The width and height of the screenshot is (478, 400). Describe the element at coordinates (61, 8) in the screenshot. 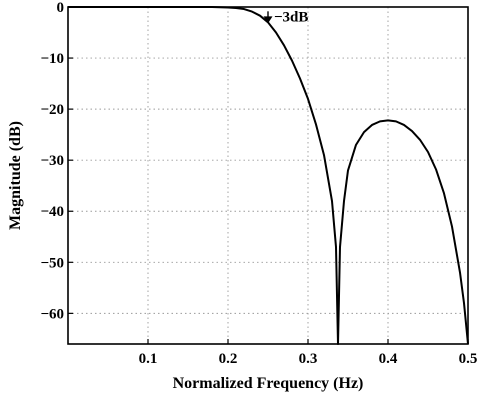

I see `y-tick-label: 0` at that location.